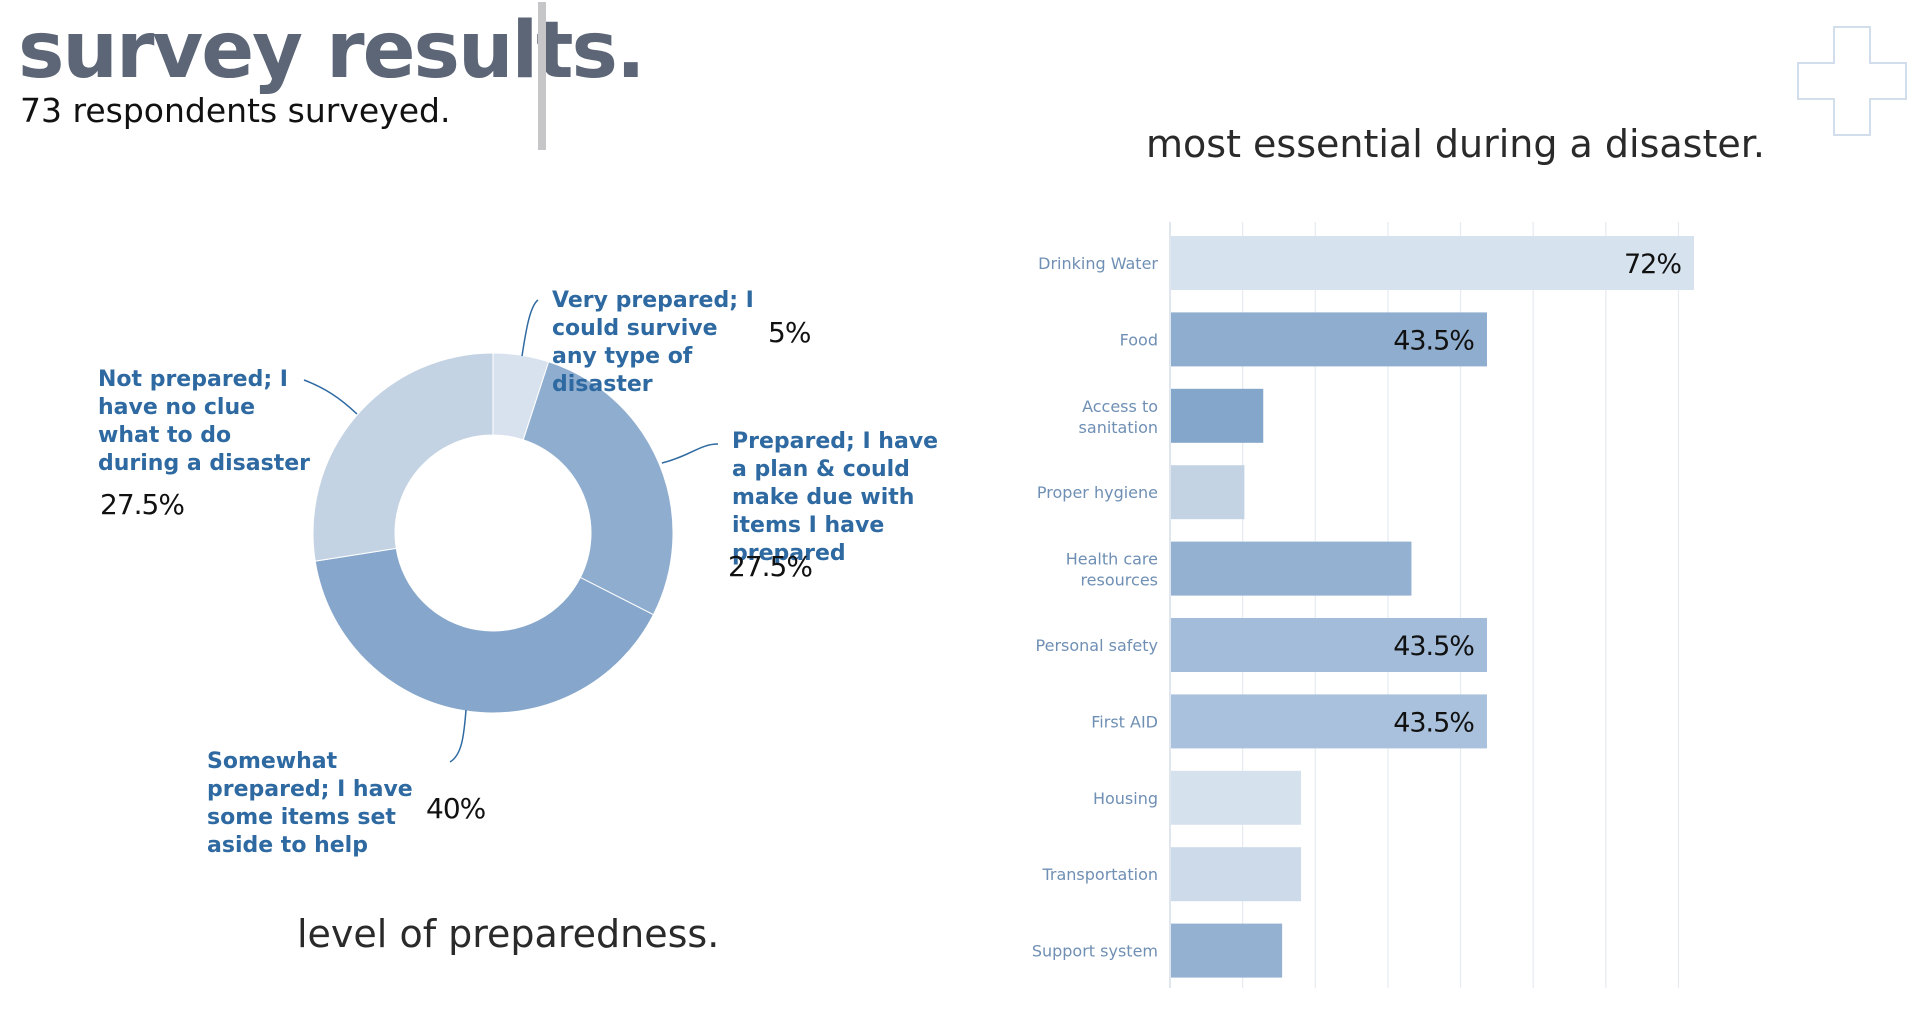 The width and height of the screenshot is (1920, 1035). What do you see at coordinates (1099, 874) in the screenshot?
I see `tick-label-transportation: Transportation` at bounding box center [1099, 874].